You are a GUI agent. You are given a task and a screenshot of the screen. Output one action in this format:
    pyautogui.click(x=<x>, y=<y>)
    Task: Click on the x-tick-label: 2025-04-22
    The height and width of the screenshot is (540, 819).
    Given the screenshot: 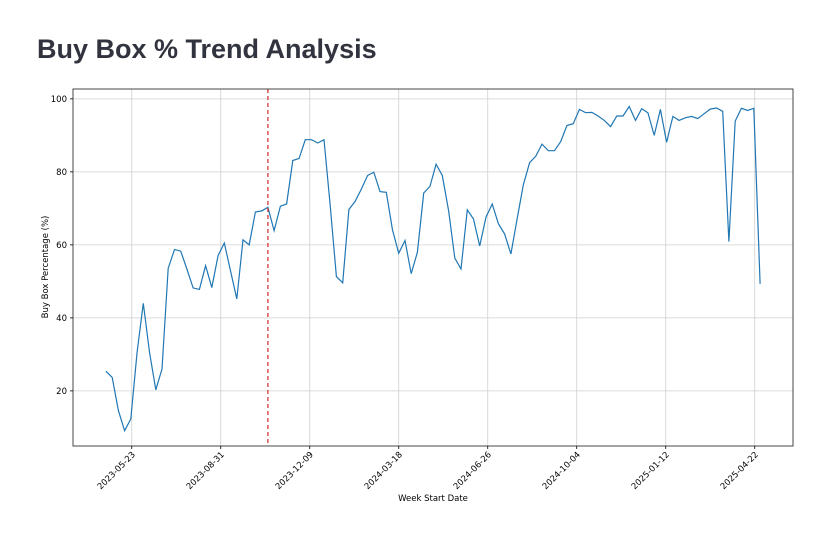 What is the action you would take?
    pyautogui.click(x=740, y=471)
    